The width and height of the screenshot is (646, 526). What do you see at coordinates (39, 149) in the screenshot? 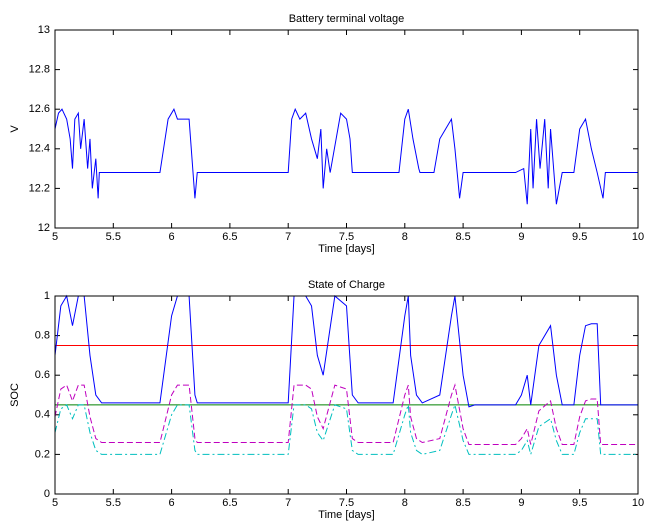
I see `y-tick-label: 12.4` at bounding box center [39, 149].